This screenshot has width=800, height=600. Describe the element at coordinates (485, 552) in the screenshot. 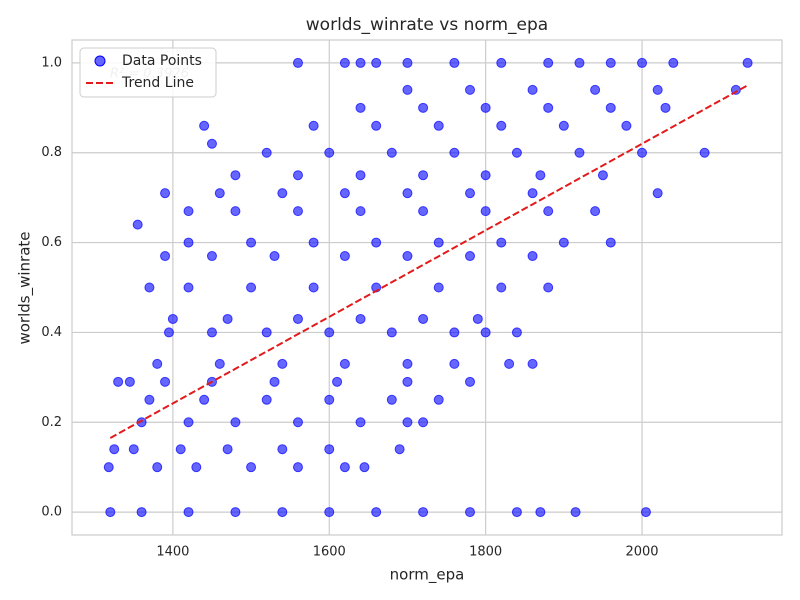

I see `x-tick-label: 1800` at that location.